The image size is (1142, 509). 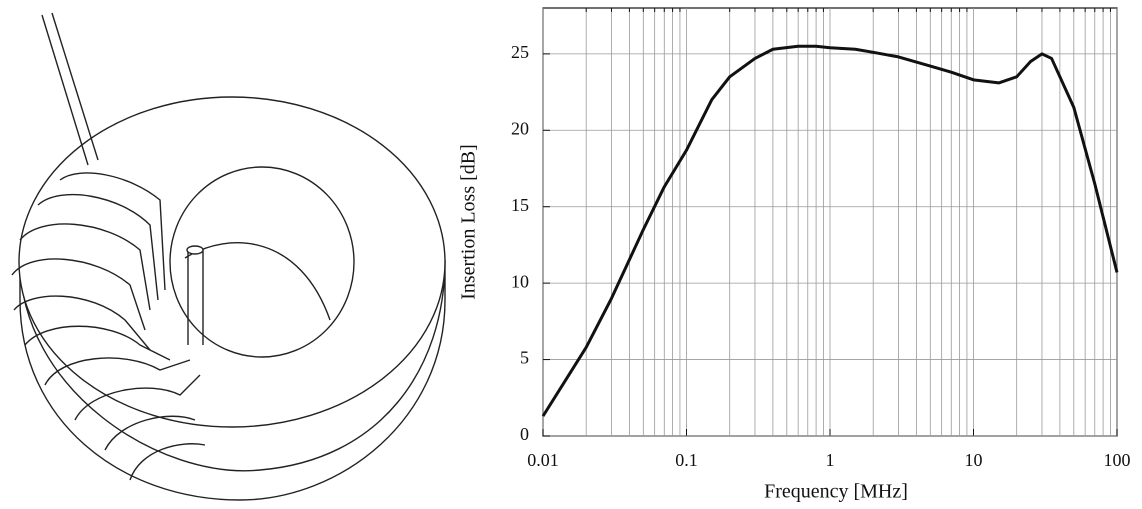 I want to click on y-tick-label: 15, so click(x=520, y=205).